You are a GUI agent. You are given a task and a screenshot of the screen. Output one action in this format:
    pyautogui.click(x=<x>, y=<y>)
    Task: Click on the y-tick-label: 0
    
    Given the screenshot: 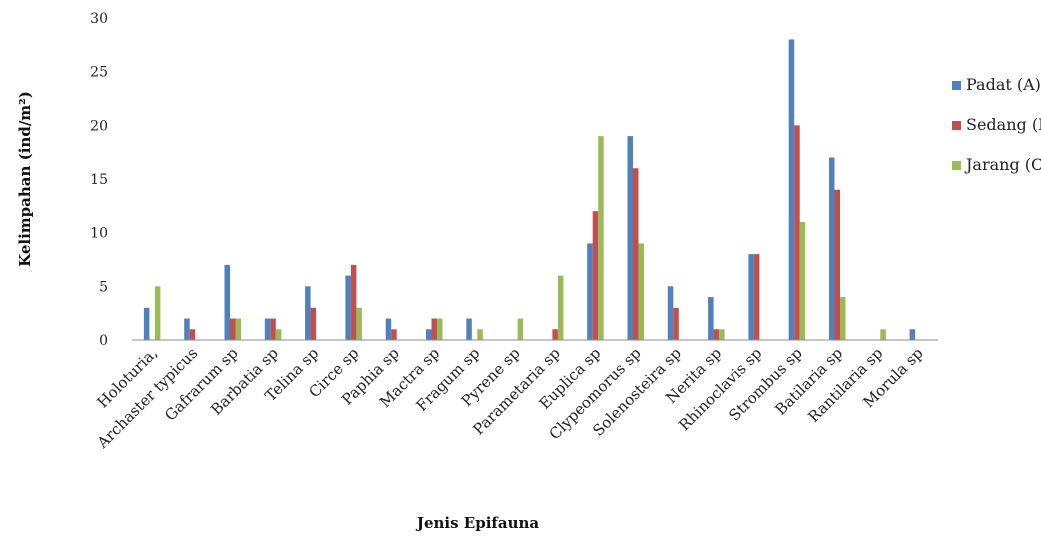 What is the action you would take?
    pyautogui.click(x=103, y=341)
    